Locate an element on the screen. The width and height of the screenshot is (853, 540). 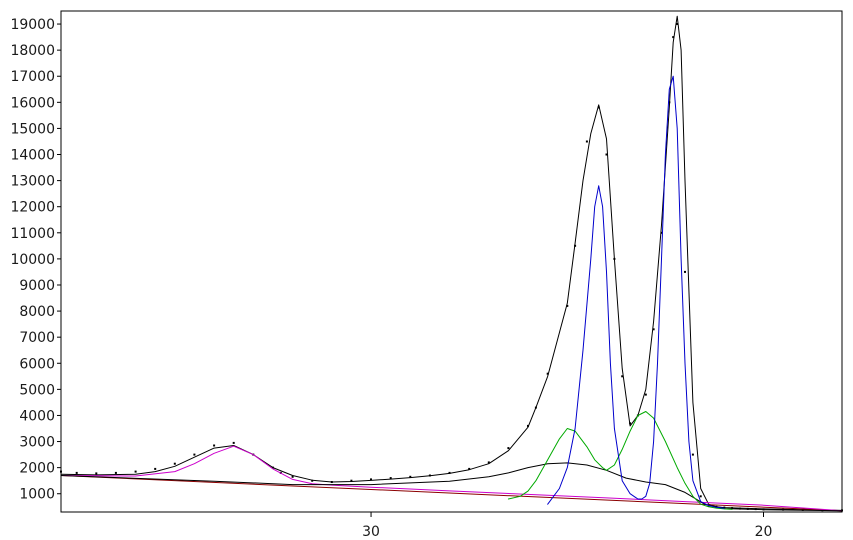
y-tick-label-12: 13000 is located at coordinates (32, 182).